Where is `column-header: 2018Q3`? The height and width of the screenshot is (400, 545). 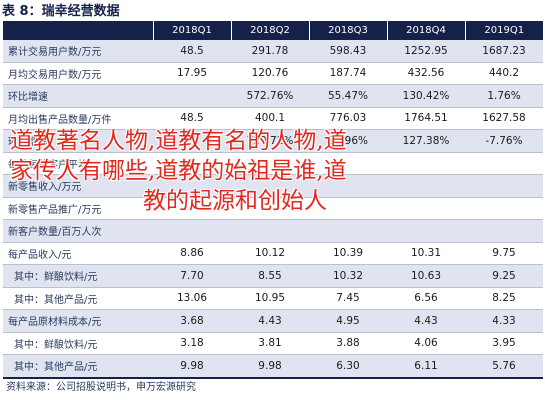
column-header: 2018Q3 is located at coordinates (347, 30).